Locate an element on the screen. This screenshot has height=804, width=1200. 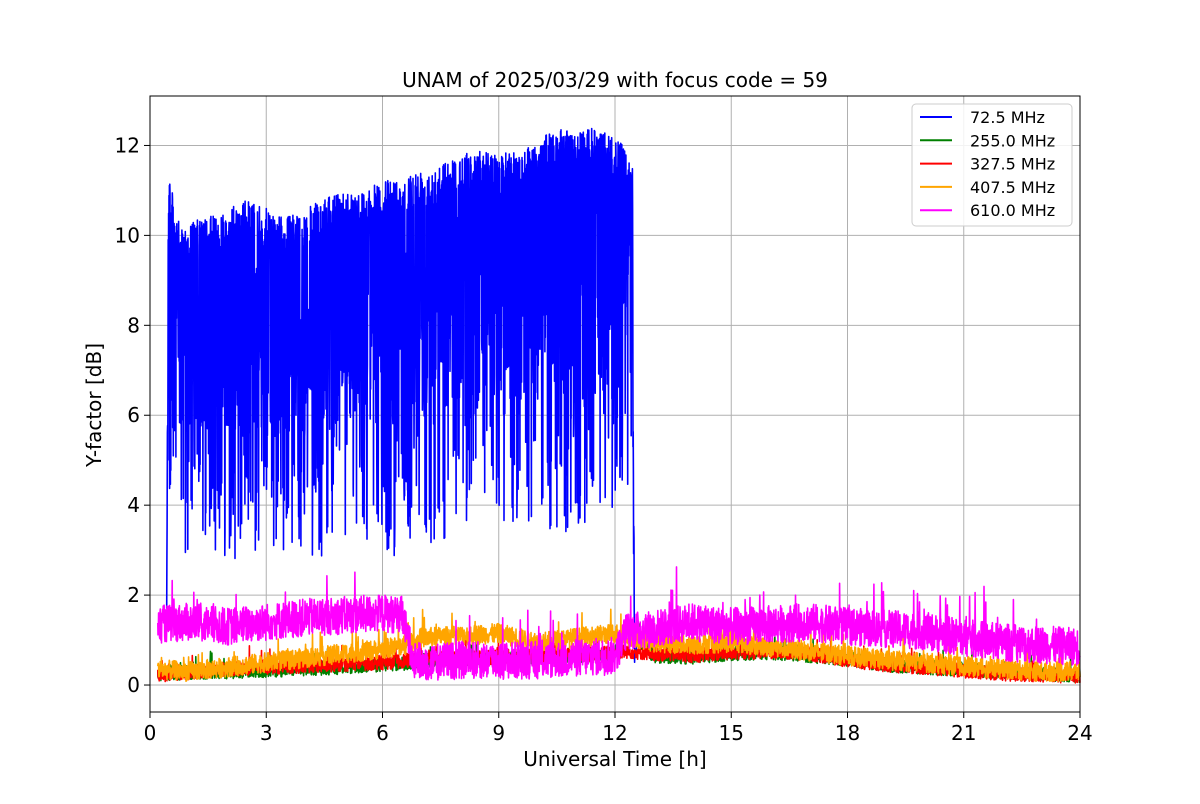
legend-label: 407.5 MHz is located at coordinates (1012, 187).